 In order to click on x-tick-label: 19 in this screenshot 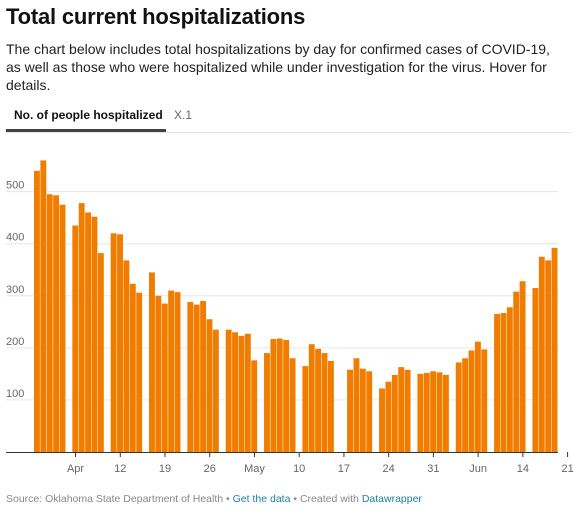, I will do `click(165, 469)`.